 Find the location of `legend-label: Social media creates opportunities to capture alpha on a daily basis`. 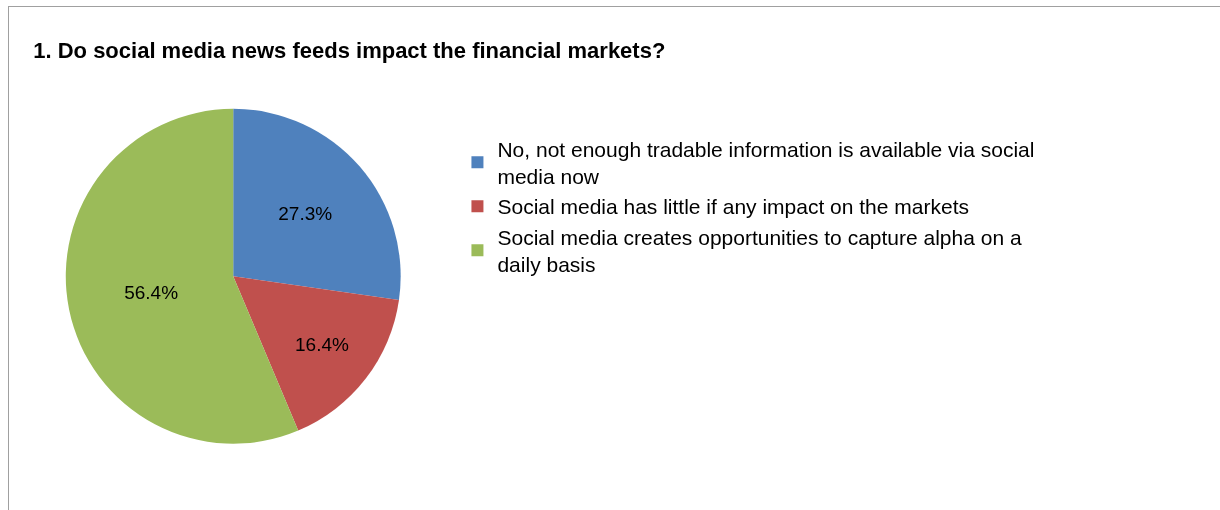

legend-label: Social media creates opportunities to capture alpha on a daily basis is located at coordinates (759, 251).